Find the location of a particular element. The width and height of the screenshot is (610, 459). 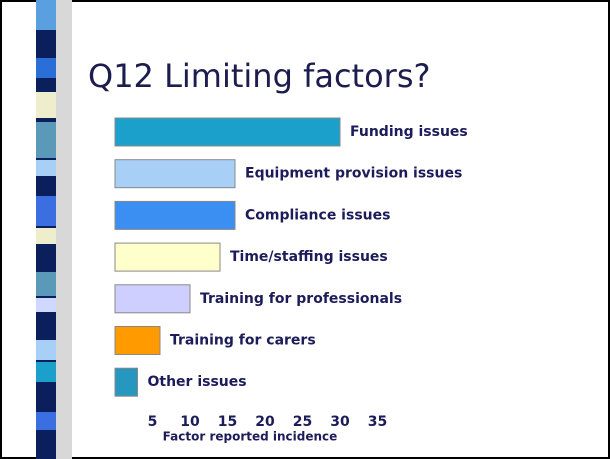

decor-stripe is located at coordinates (54, 229).